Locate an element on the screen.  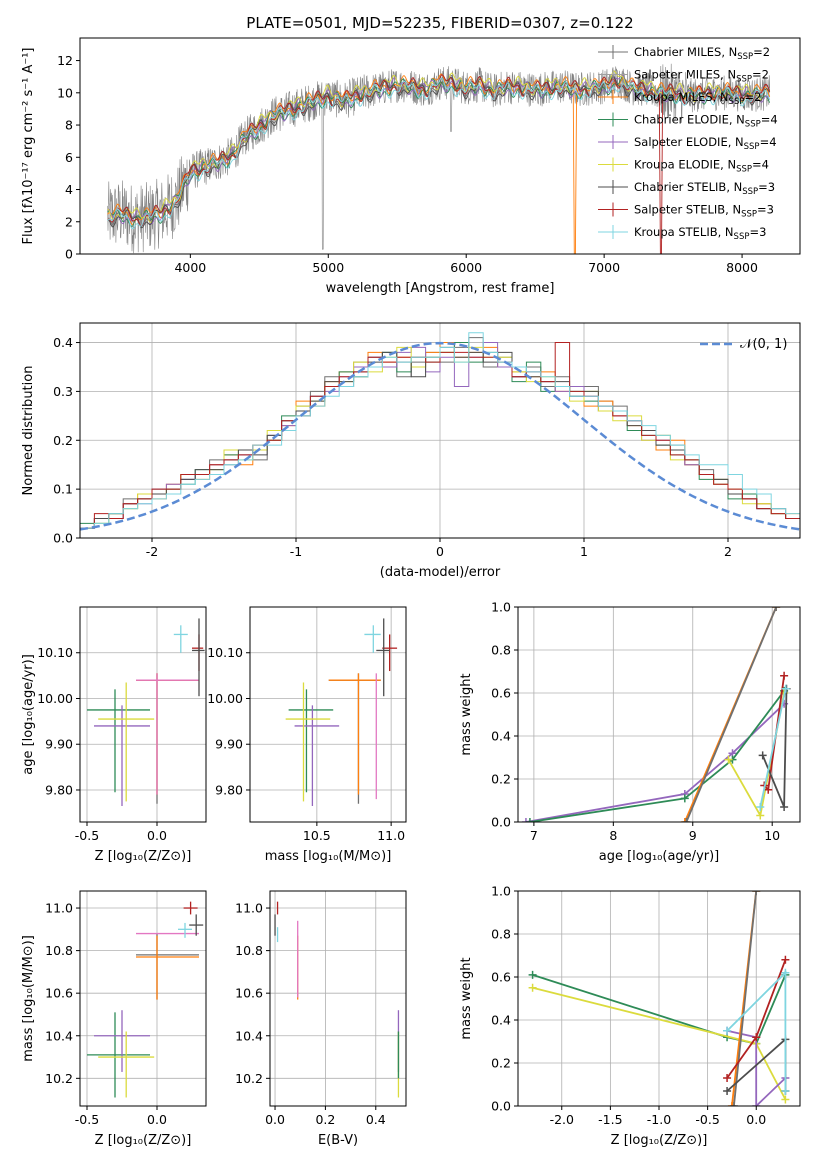
legend-label-base: Kroupa STELIB, N is located at coordinates (684, 232).